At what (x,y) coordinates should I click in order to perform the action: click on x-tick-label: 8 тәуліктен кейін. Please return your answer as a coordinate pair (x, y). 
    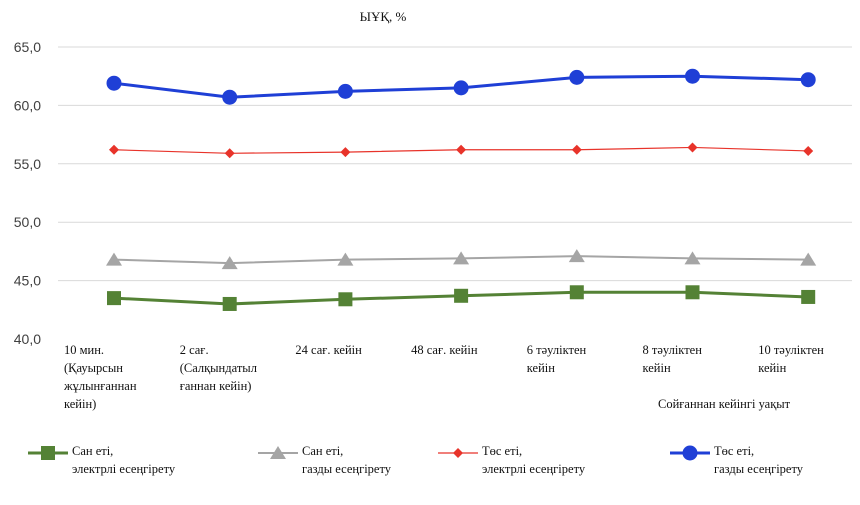
    Looking at the image, I should click on (673, 359).